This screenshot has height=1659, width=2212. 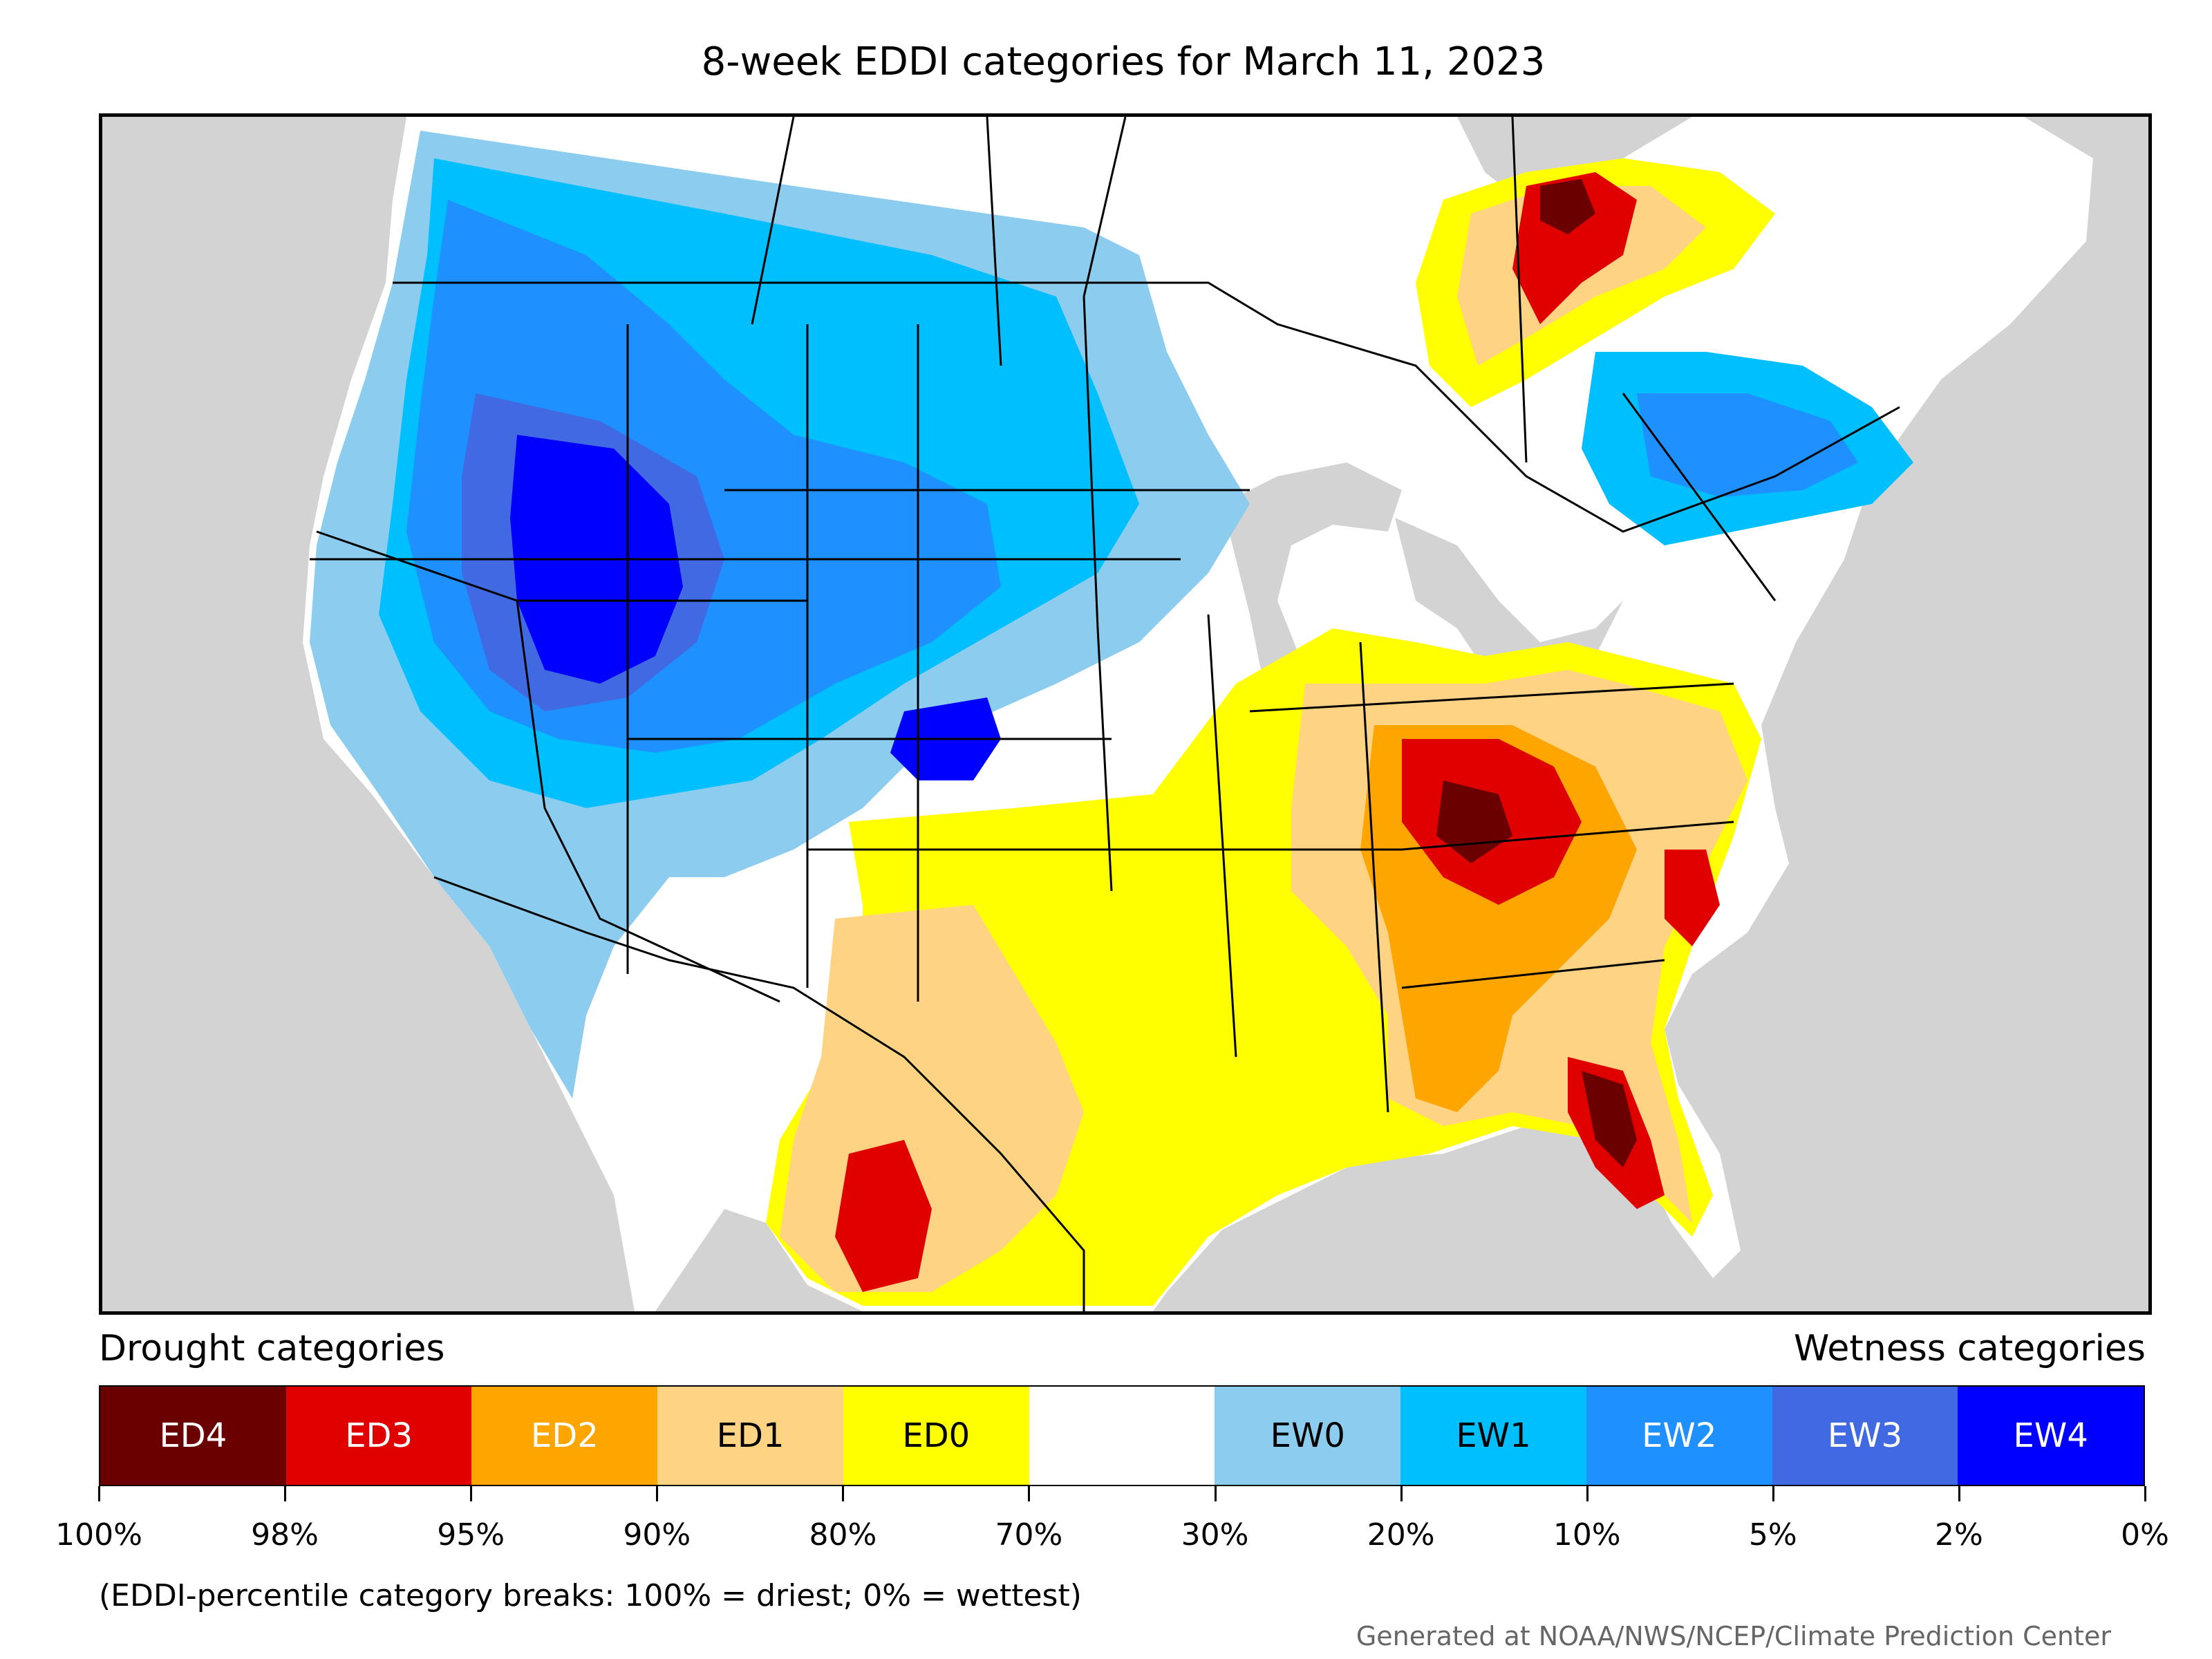 I want to click on colorbar-tick-label: 20%, so click(x=1401, y=1535).